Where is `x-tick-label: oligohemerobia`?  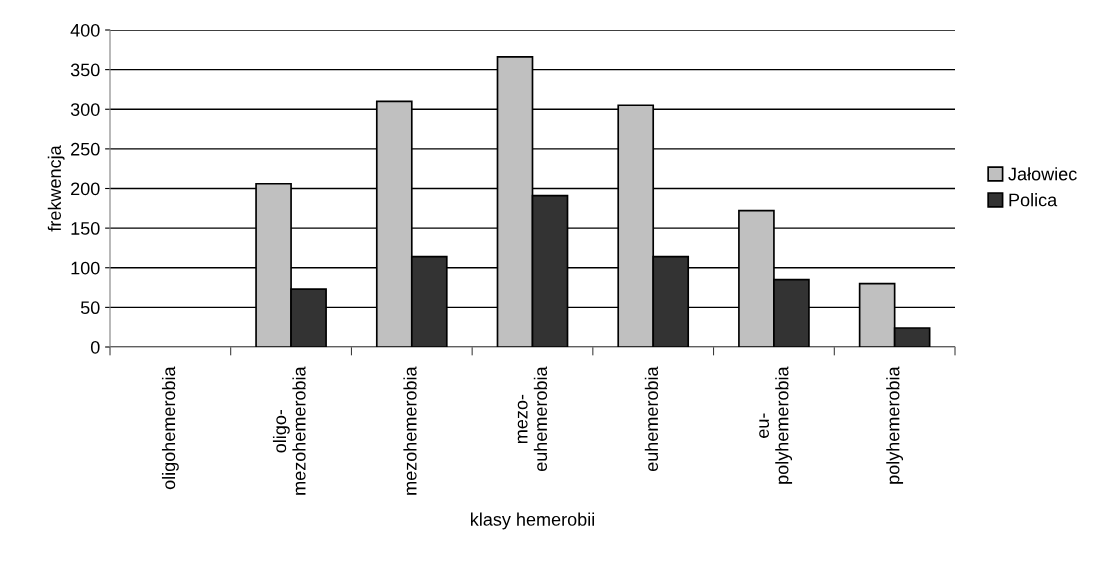
x-tick-label: oligohemerobia is located at coordinates (170, 428).